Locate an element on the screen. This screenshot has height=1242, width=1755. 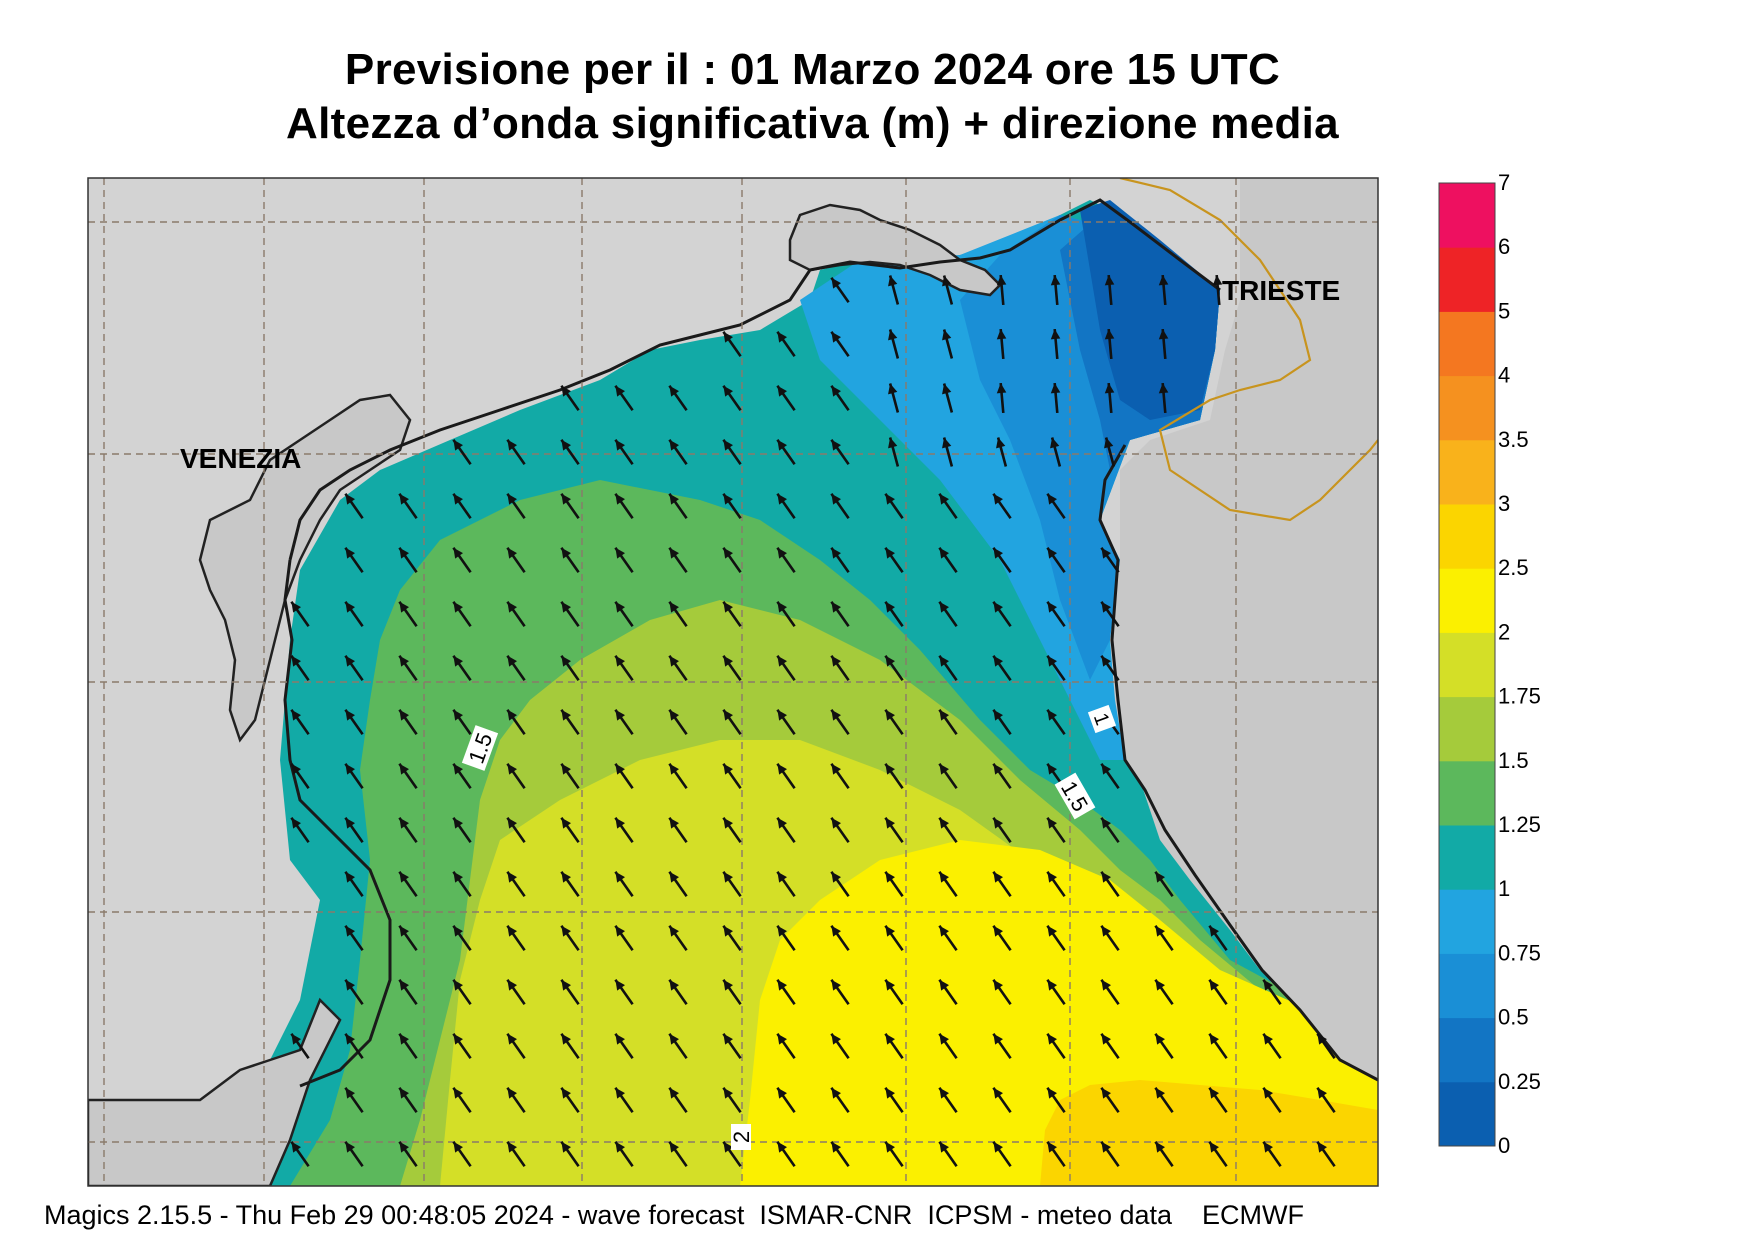
colorbar-tick-label: 1.75 is located at coordinates (1519, 696).